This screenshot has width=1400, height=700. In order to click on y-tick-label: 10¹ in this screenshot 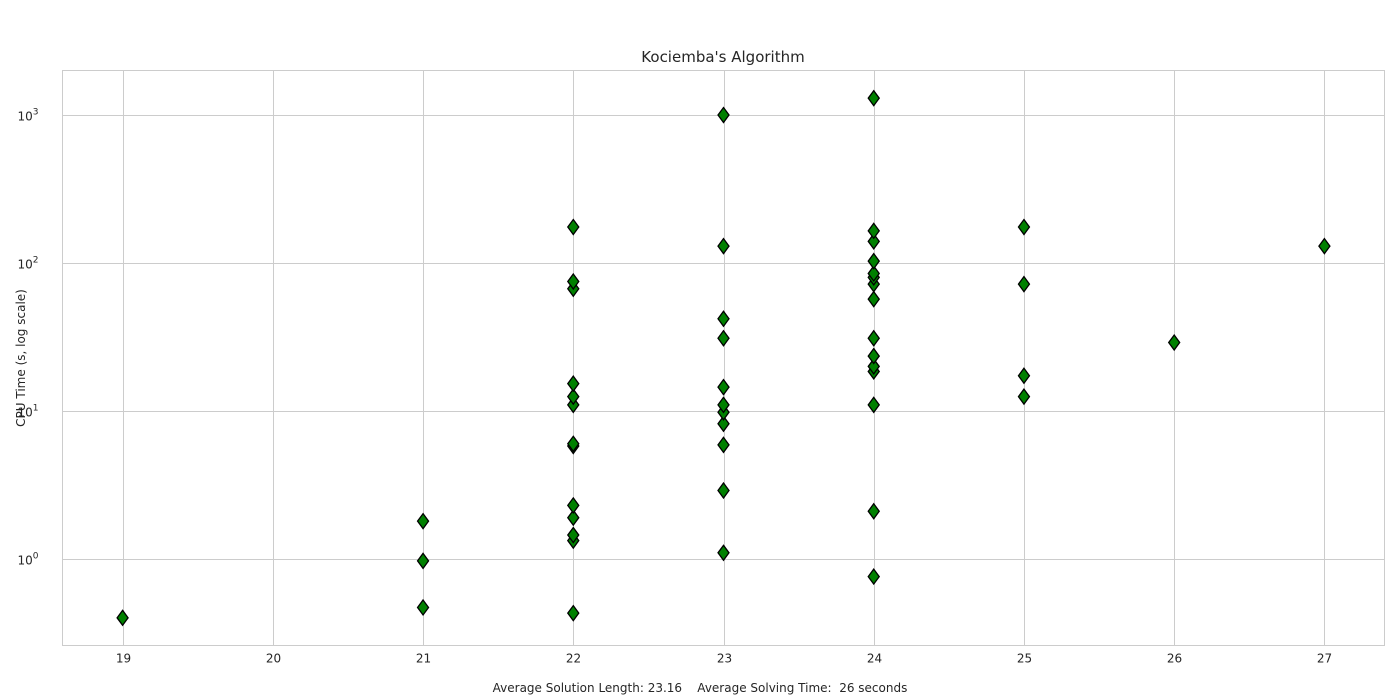, I will do `click(27, 412)`.